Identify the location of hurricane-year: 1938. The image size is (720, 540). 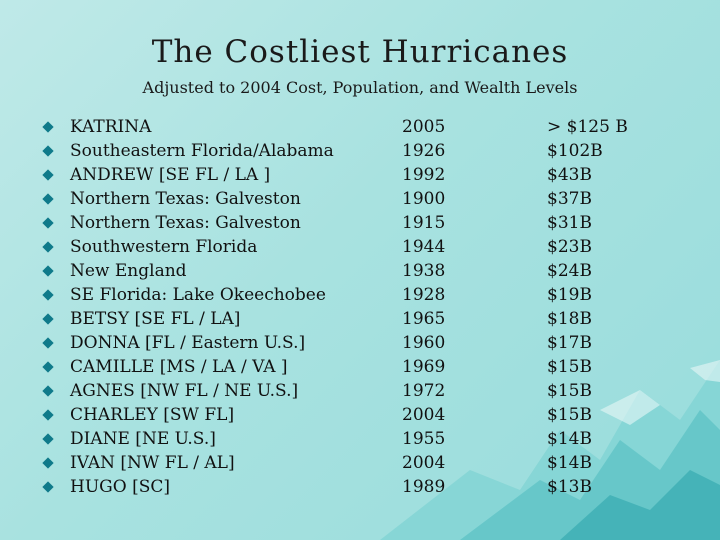
(424, 271).